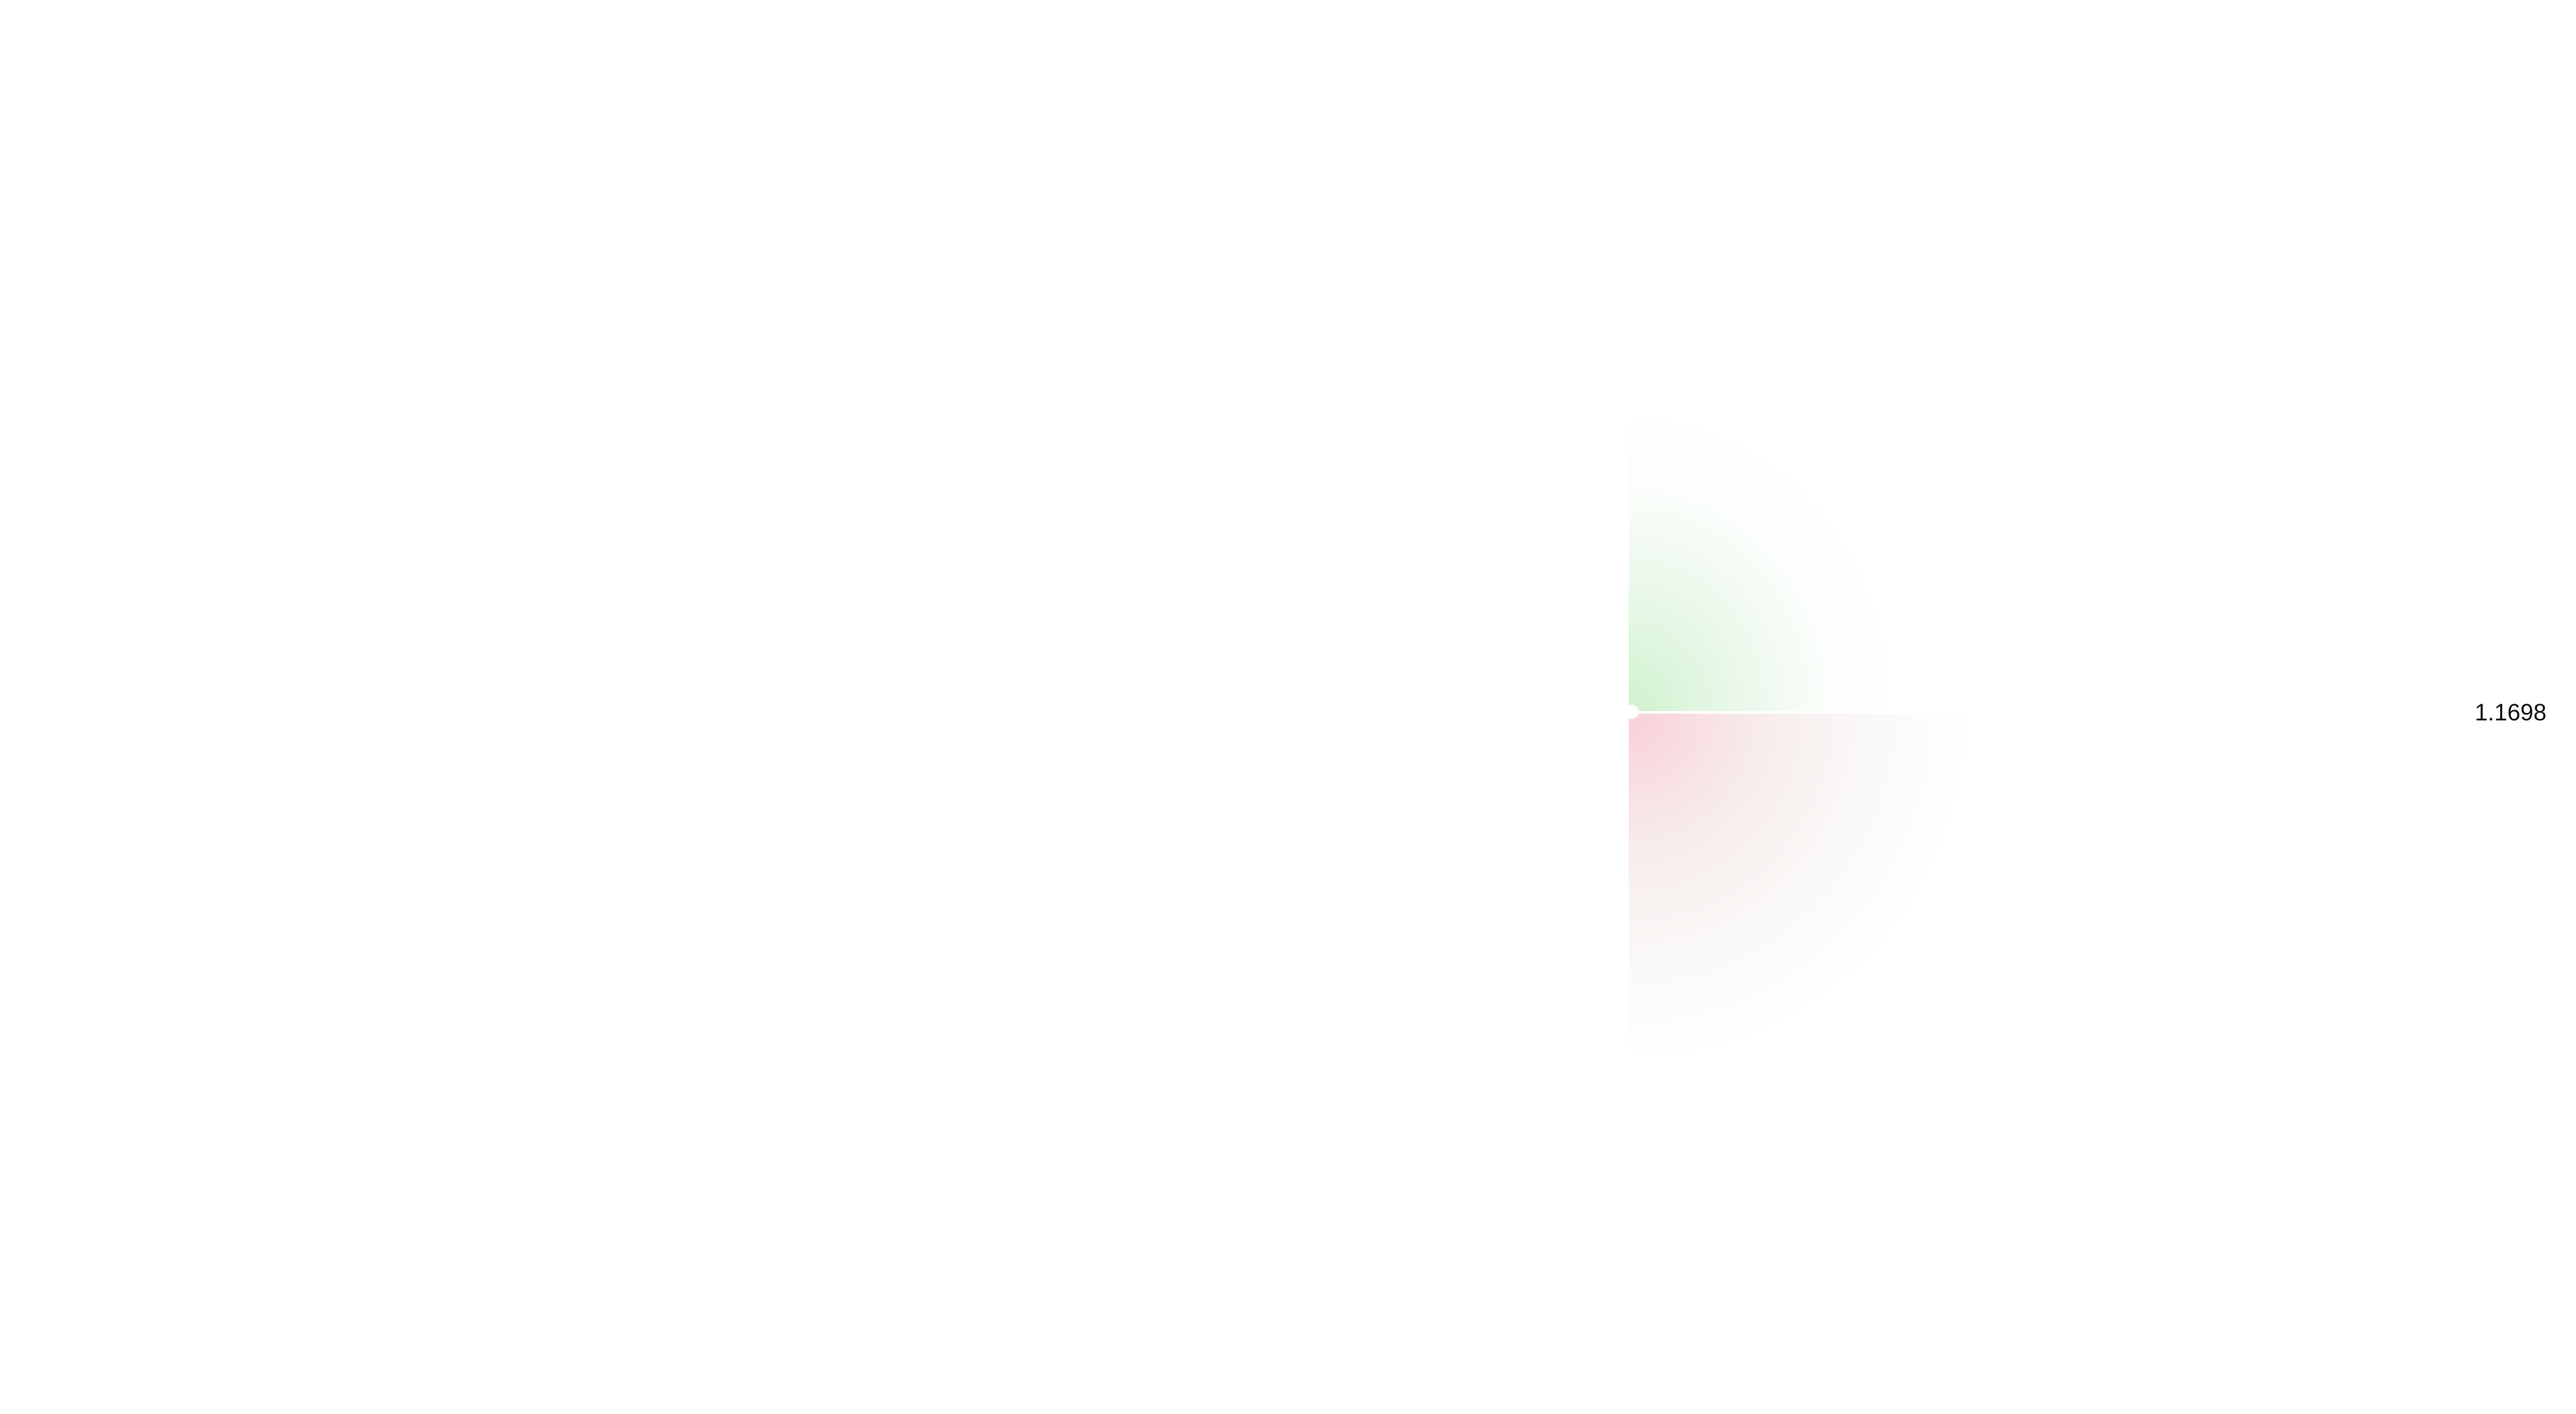 This screenshot has height=1414, width=2576. What do you see at coordinates (1795, 712) in the screenshot?
I see `current-price-line` at bounding box center [1795, 712].